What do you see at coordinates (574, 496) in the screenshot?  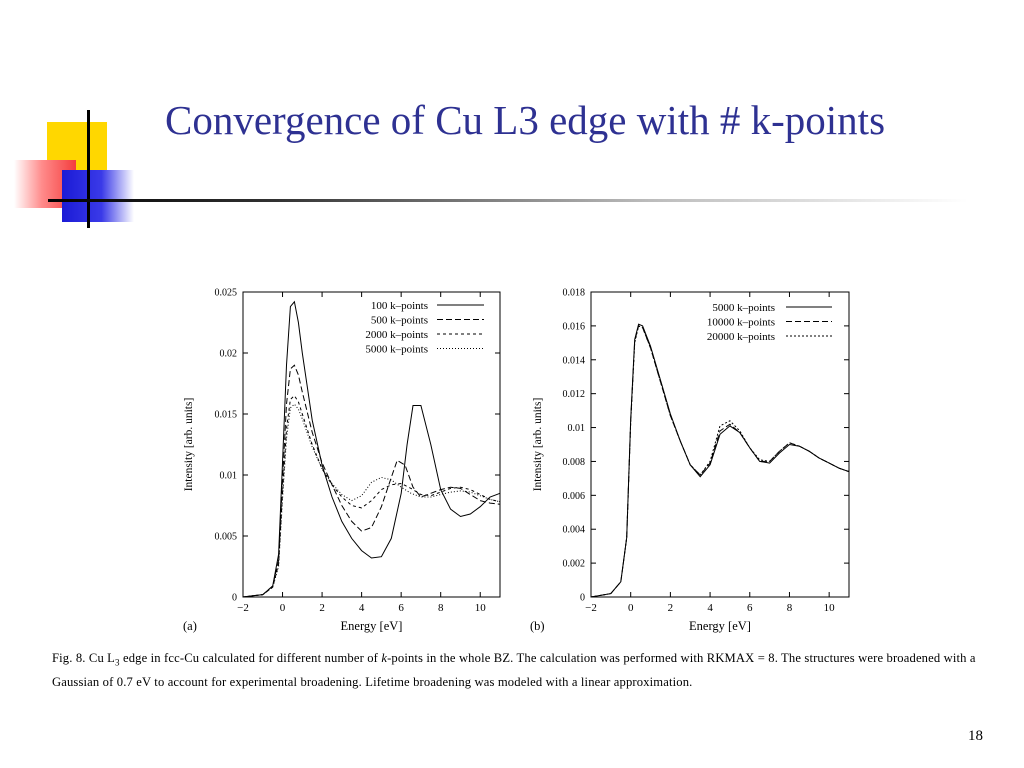 I see `panel-b-ytick-label: 0.006` at bounding box center [574, 496].